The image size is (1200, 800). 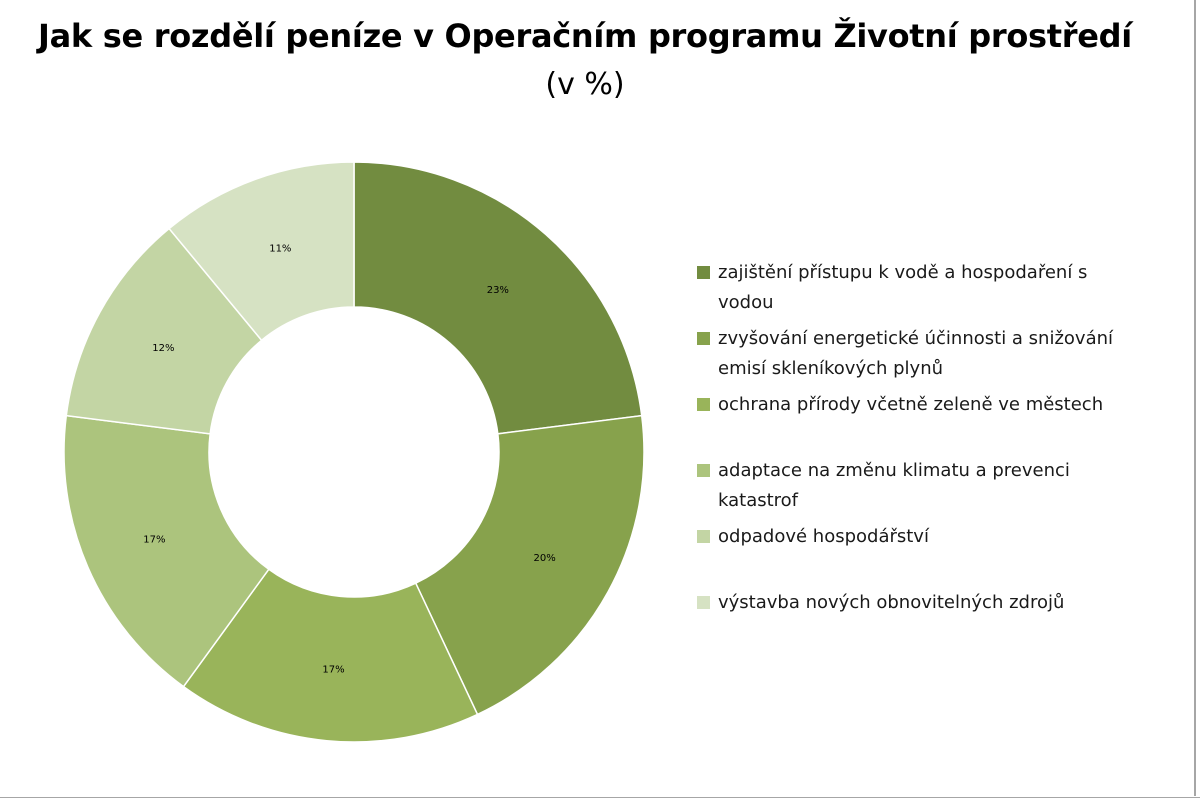 I want to click on legend-item-3: ochrana přírody včetně zeleně ve městech, so click(x=922, y=405).